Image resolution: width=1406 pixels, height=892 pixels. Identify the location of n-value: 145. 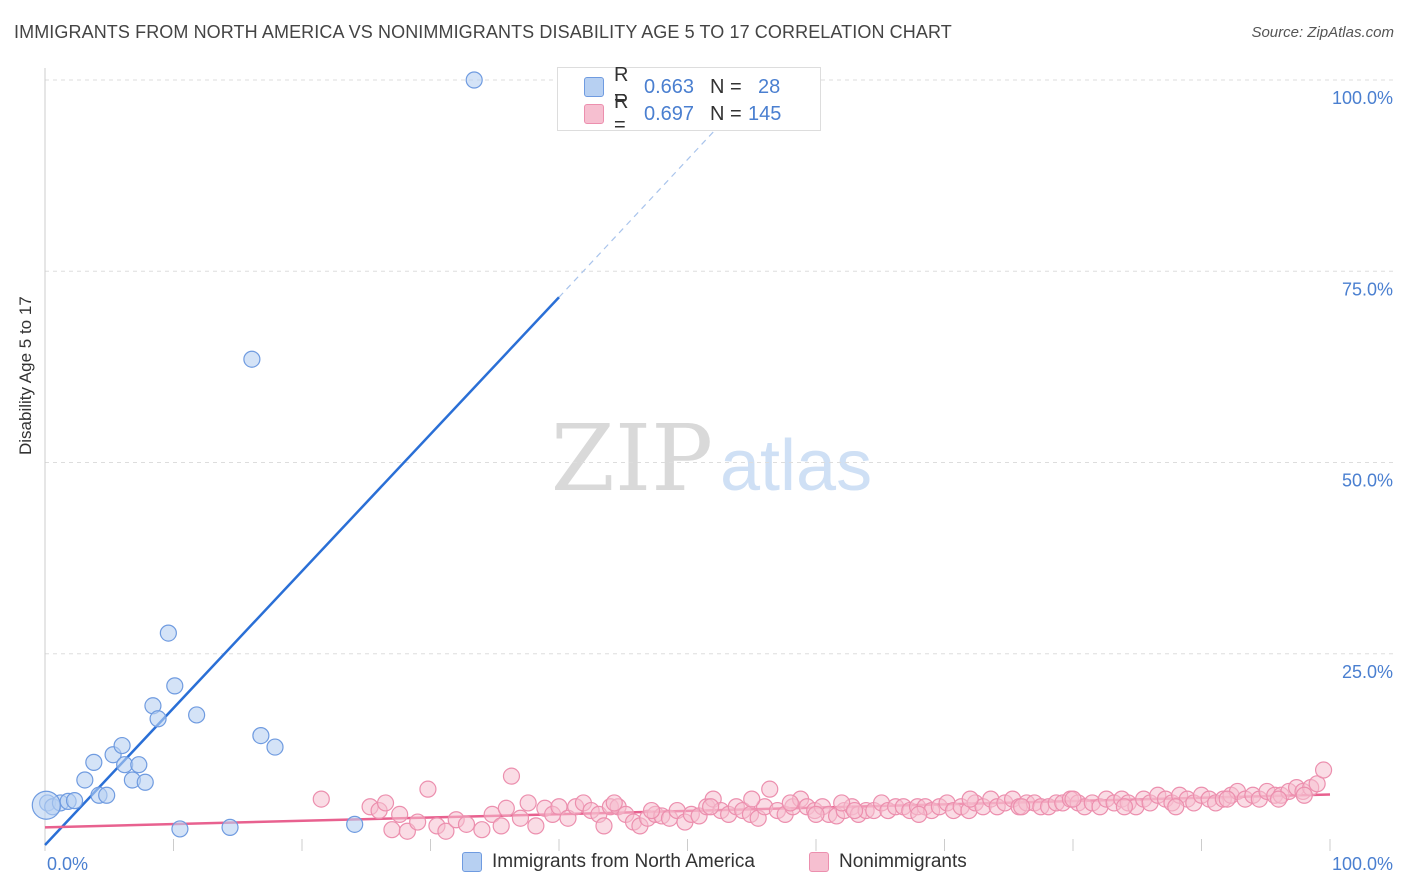
(765, 113).